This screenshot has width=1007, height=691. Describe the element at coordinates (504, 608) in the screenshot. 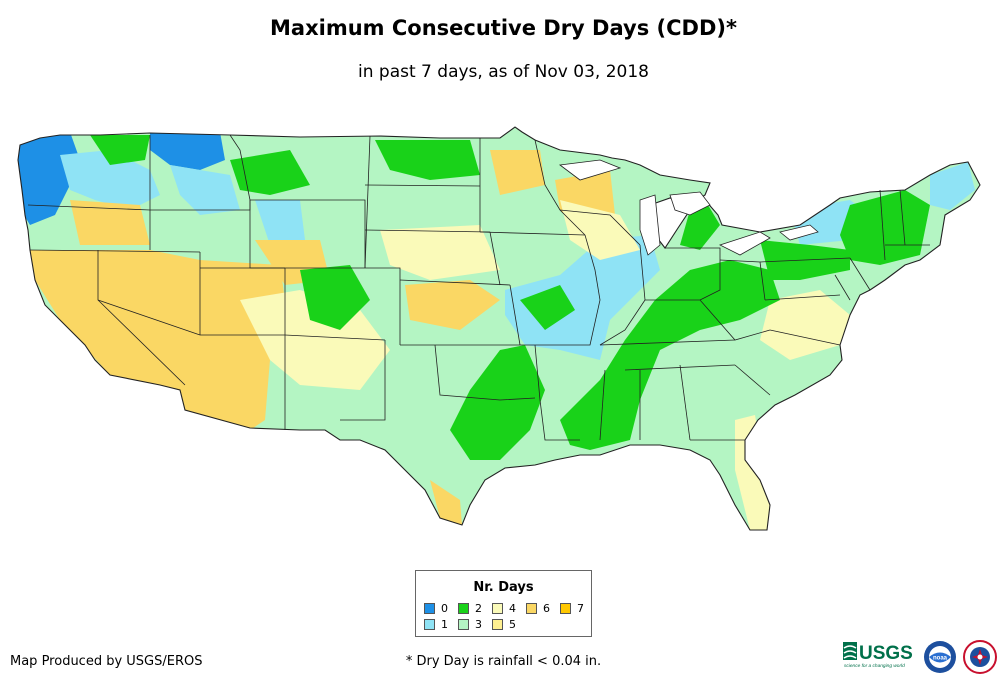

I see `legend-item-4: 4` at that location.